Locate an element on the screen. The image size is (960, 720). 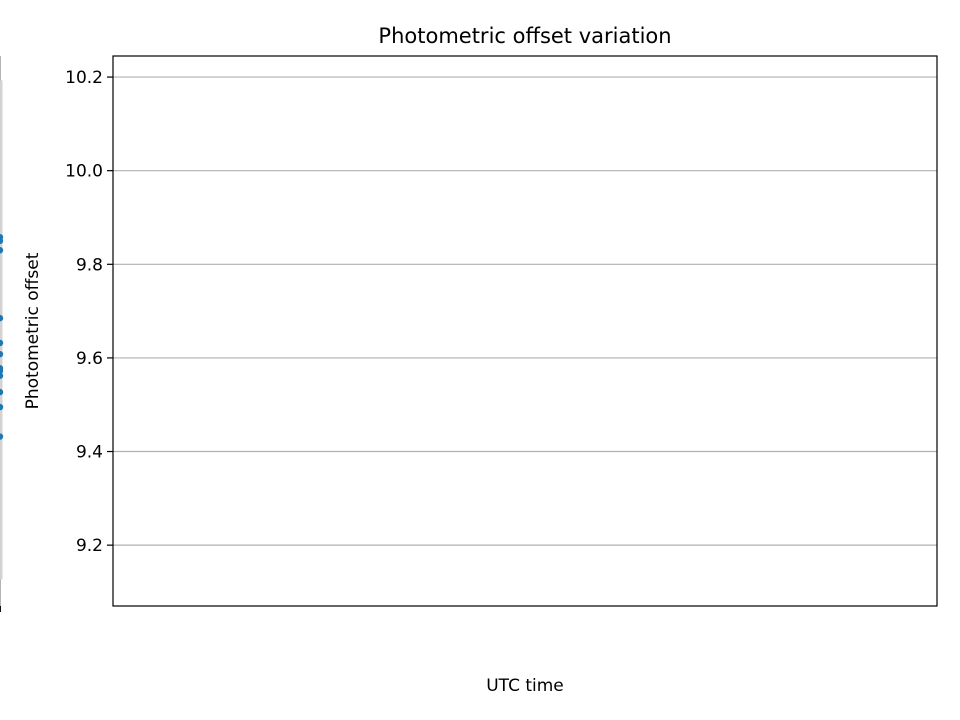
y-axis-ticks: 9.2 9.4 9.6 9.8 10.0 10.2 is located at coordinates (89, 312).